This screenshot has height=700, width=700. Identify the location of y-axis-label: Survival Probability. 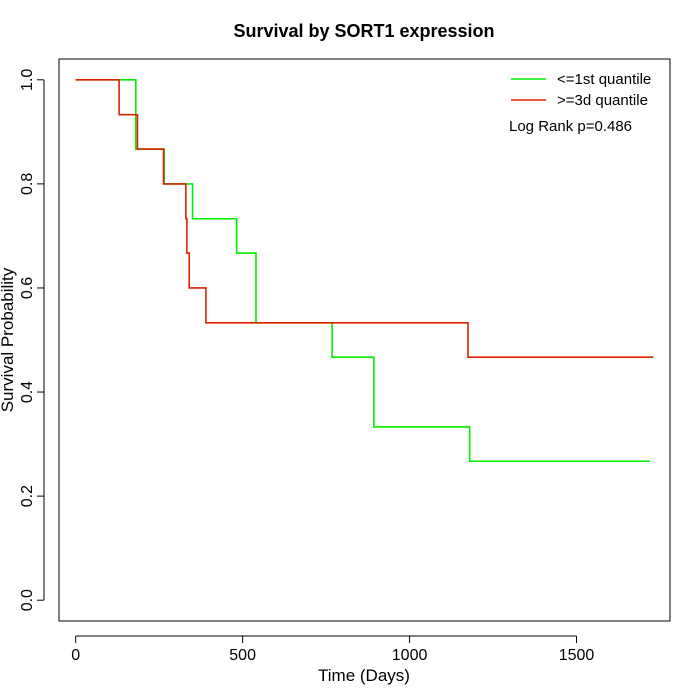
(8, 339).